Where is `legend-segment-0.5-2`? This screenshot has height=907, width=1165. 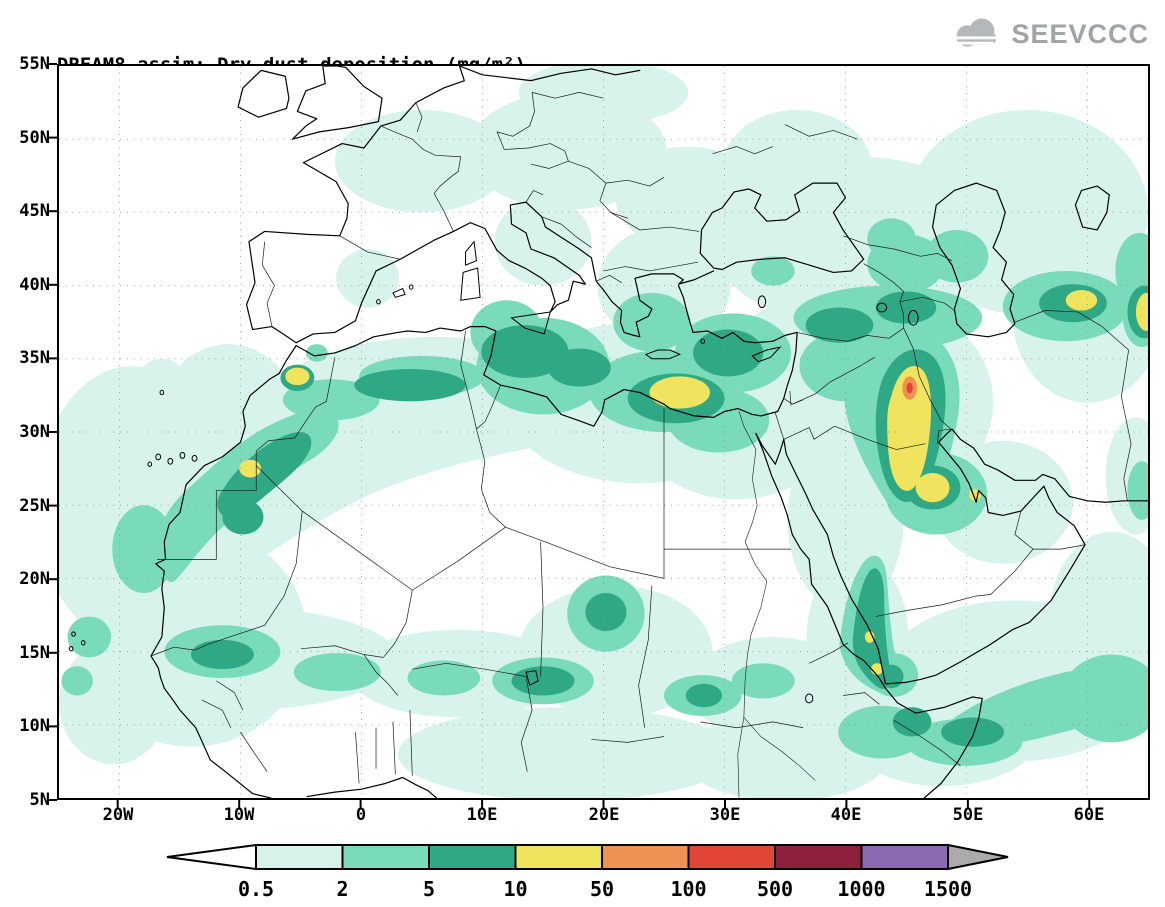
legend-segment-0.5-2 is located at coordinates (299, 857).